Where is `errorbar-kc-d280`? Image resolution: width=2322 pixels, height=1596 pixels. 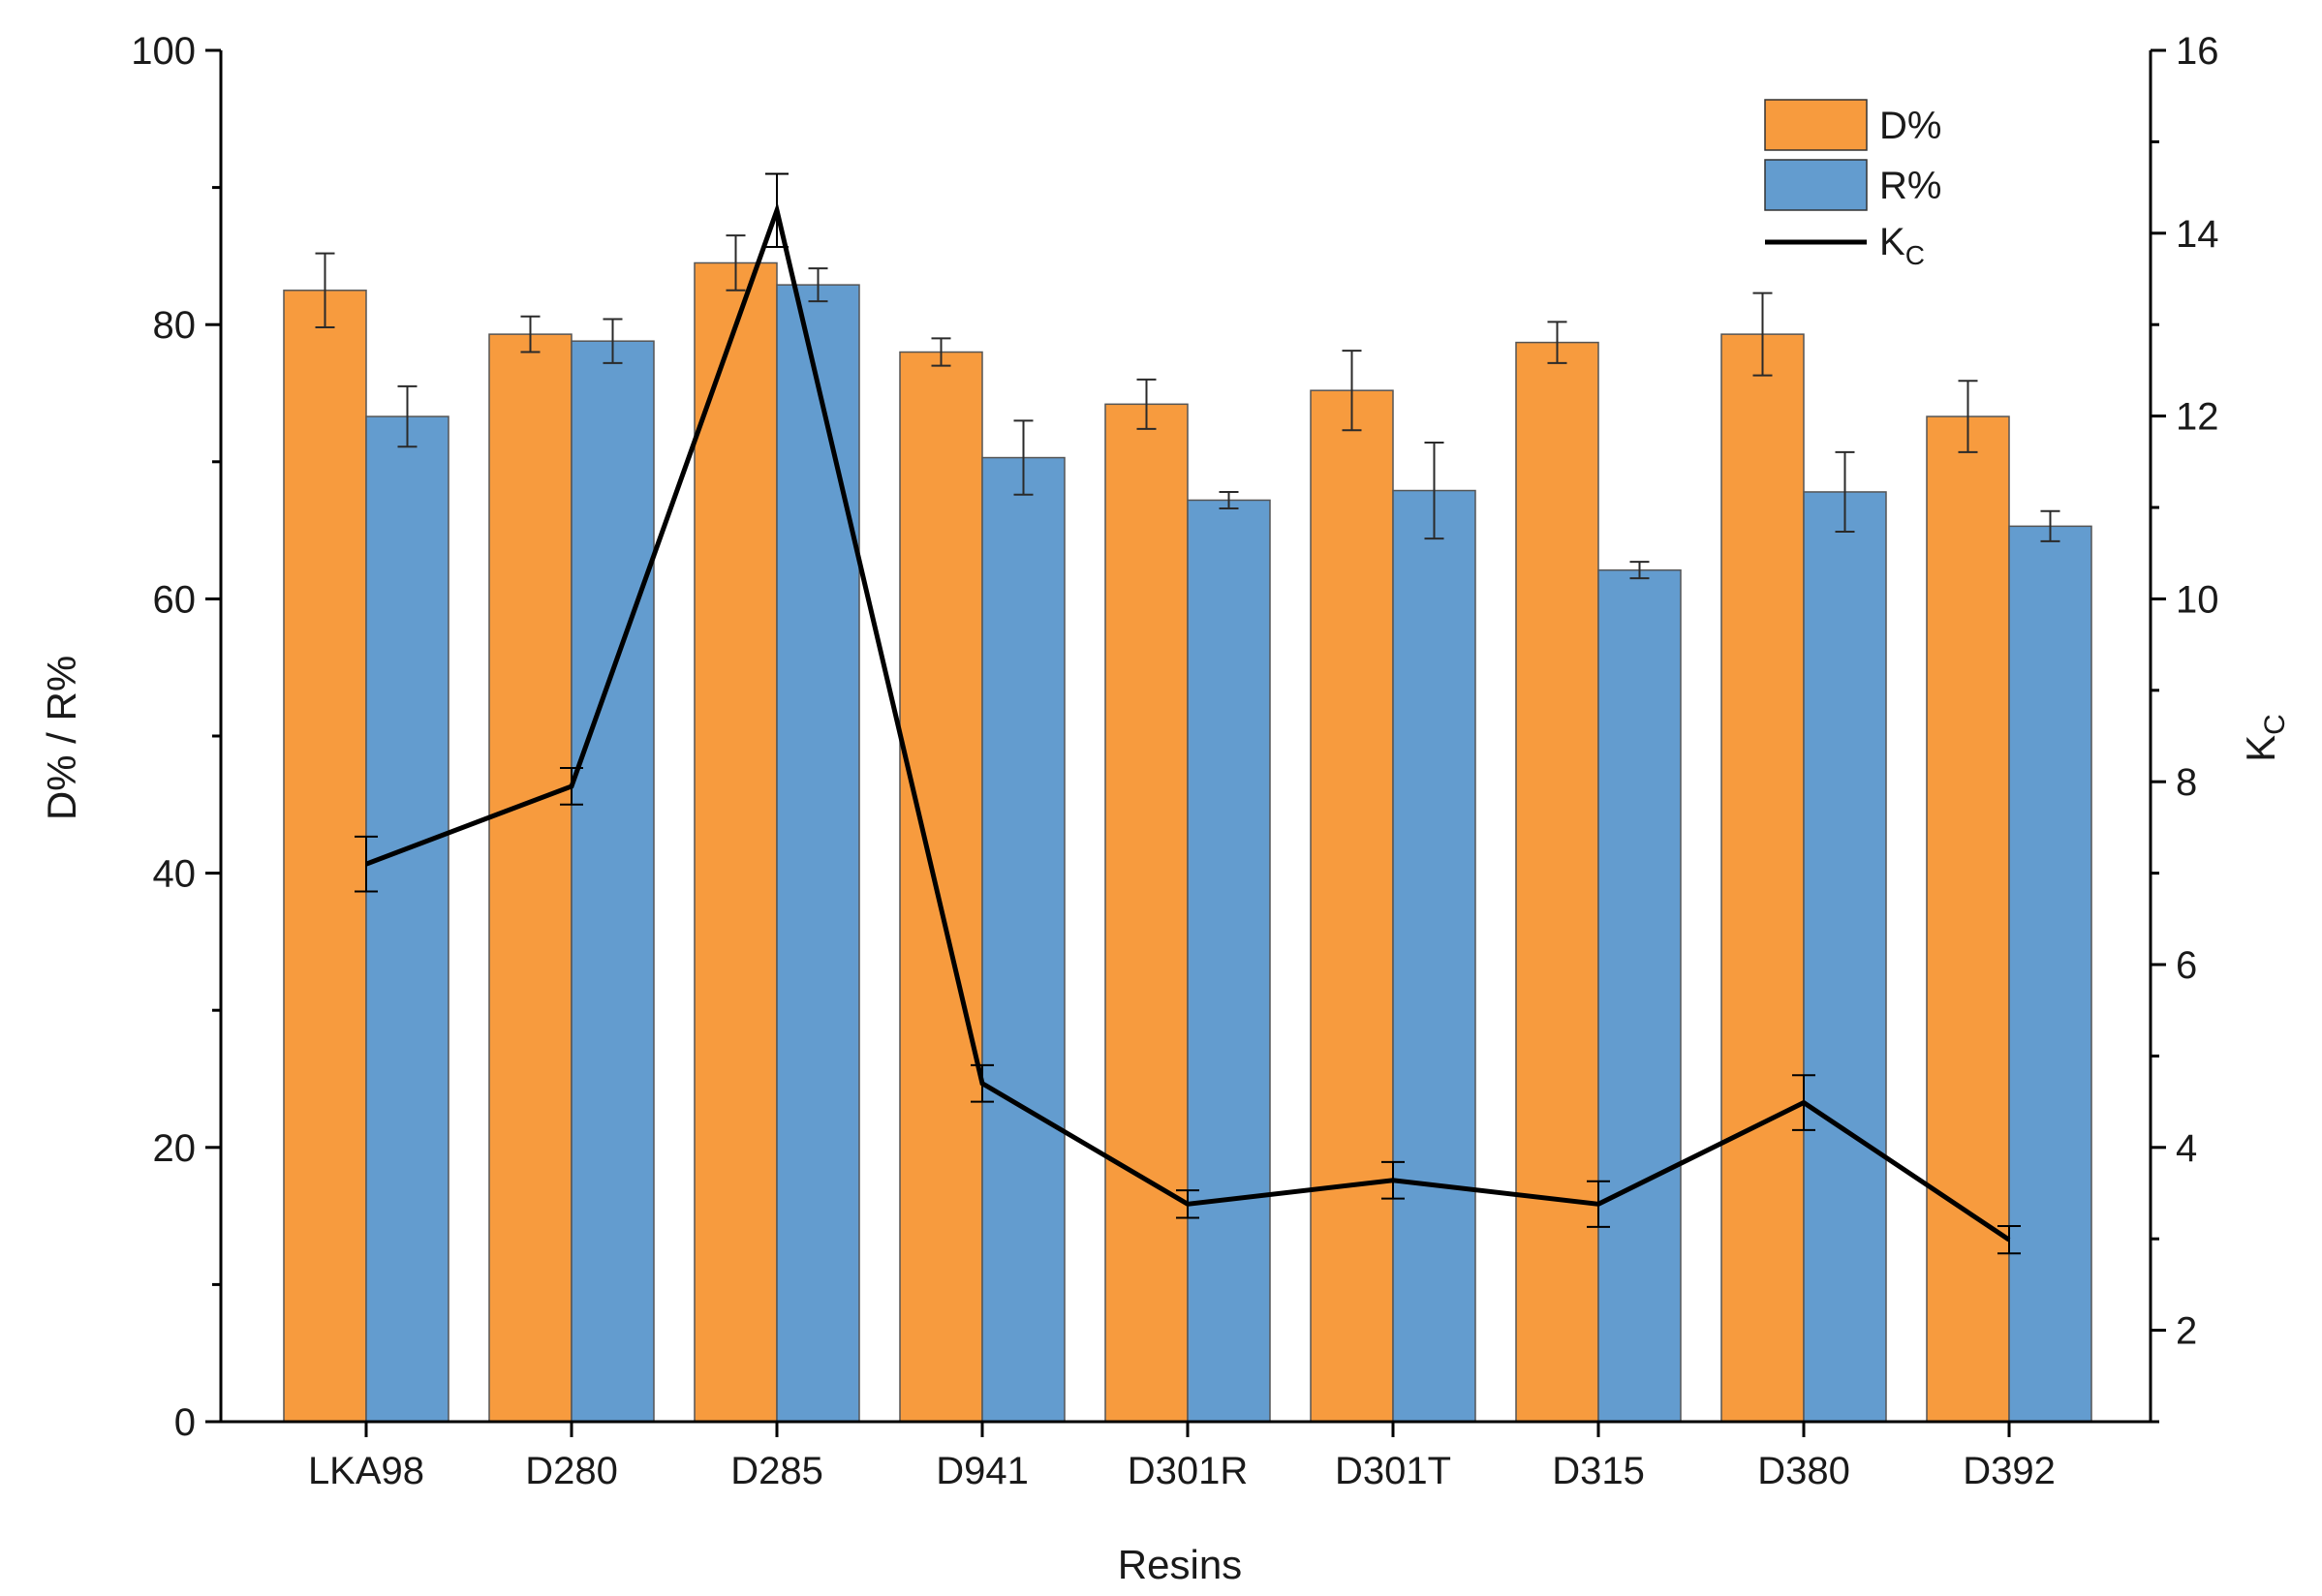 errorbar-kc-d280 is located at coordinates (571, 786).